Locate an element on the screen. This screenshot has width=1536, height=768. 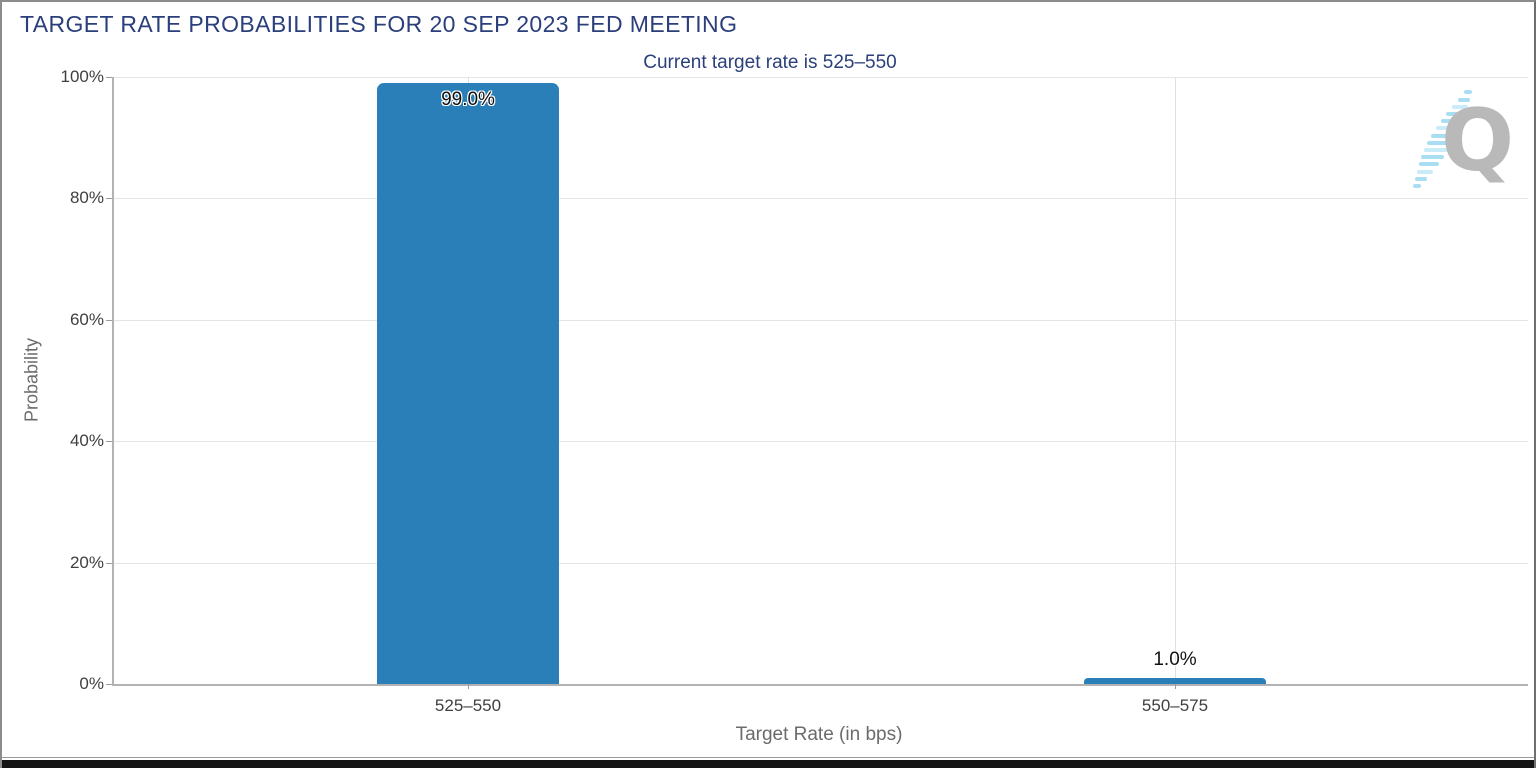
x-tick-label: 550–575 is located at coordinates (1175, 705).